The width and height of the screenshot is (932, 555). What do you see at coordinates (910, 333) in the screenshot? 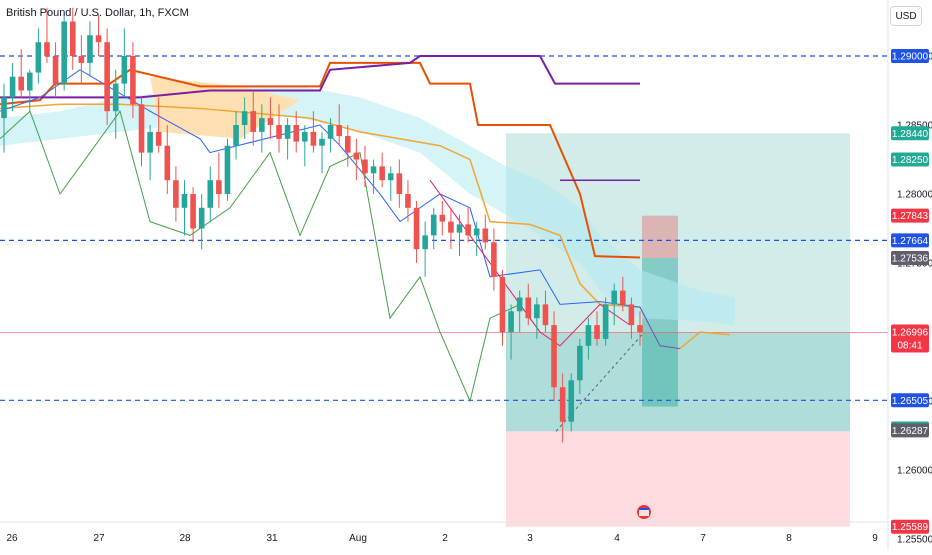
I see `current-price-value: 1.26996` at bounding box center [910, 333].